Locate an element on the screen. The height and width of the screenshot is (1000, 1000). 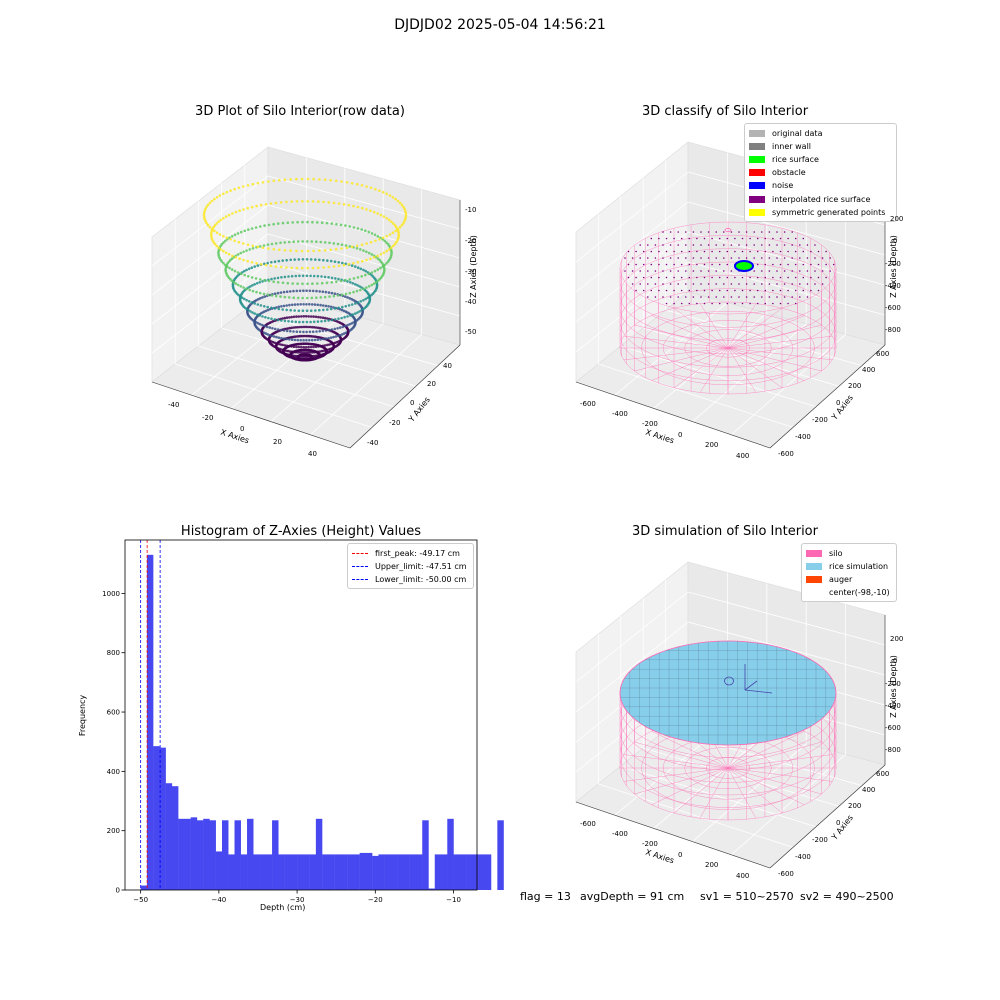
p1-ytick: -40 is located at coordinates (373, 443).